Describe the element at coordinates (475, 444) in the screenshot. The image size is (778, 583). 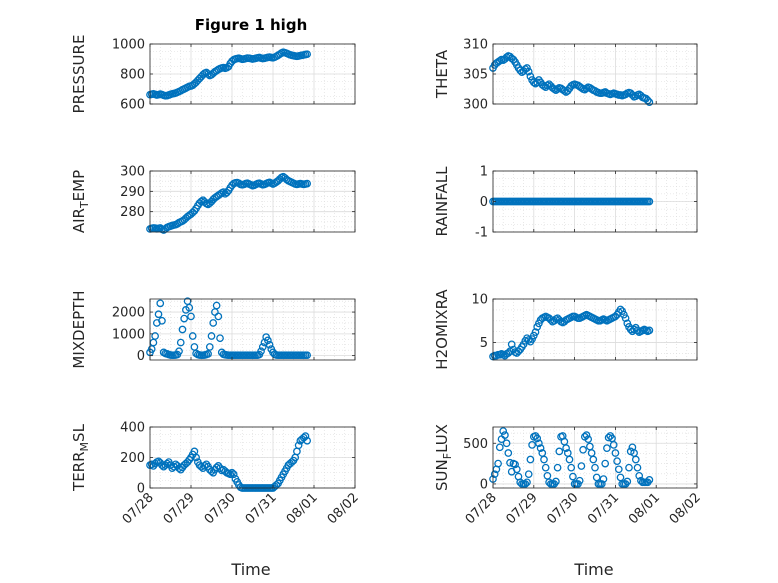
I see `y-tick-label: 500` at that location.